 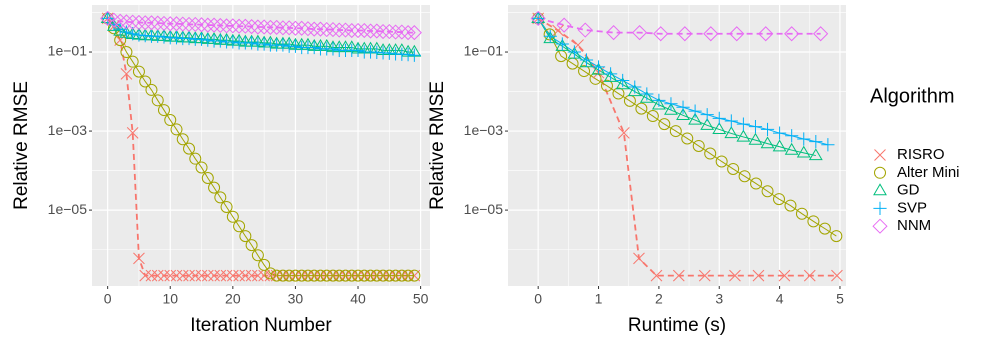 What do you see at coordinates (170, 299) in the screenshot?
I see `x-tick-label: 10` at bounding box center [170, 299].